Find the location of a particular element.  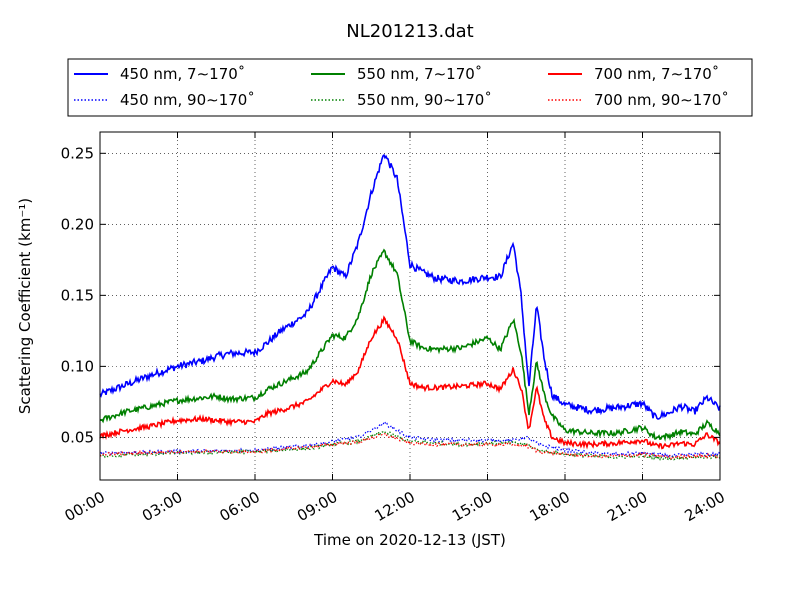

x-tick-label: 00:00 is located at coordinates (85, 506).